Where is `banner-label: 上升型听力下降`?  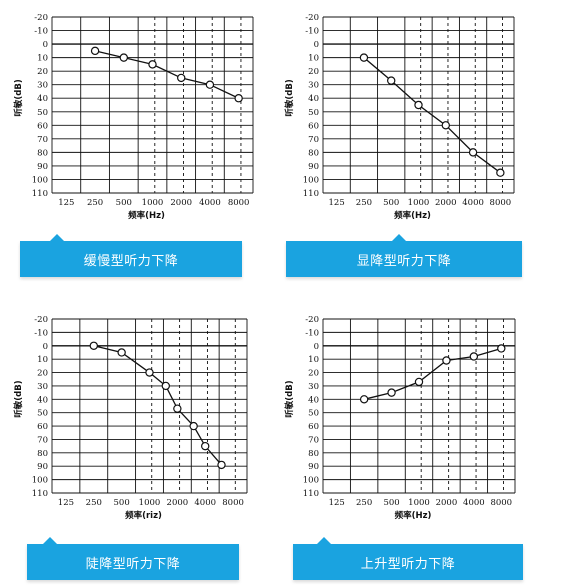 banner-label: 上升型听力下降 is located at coordinates (408, 564).